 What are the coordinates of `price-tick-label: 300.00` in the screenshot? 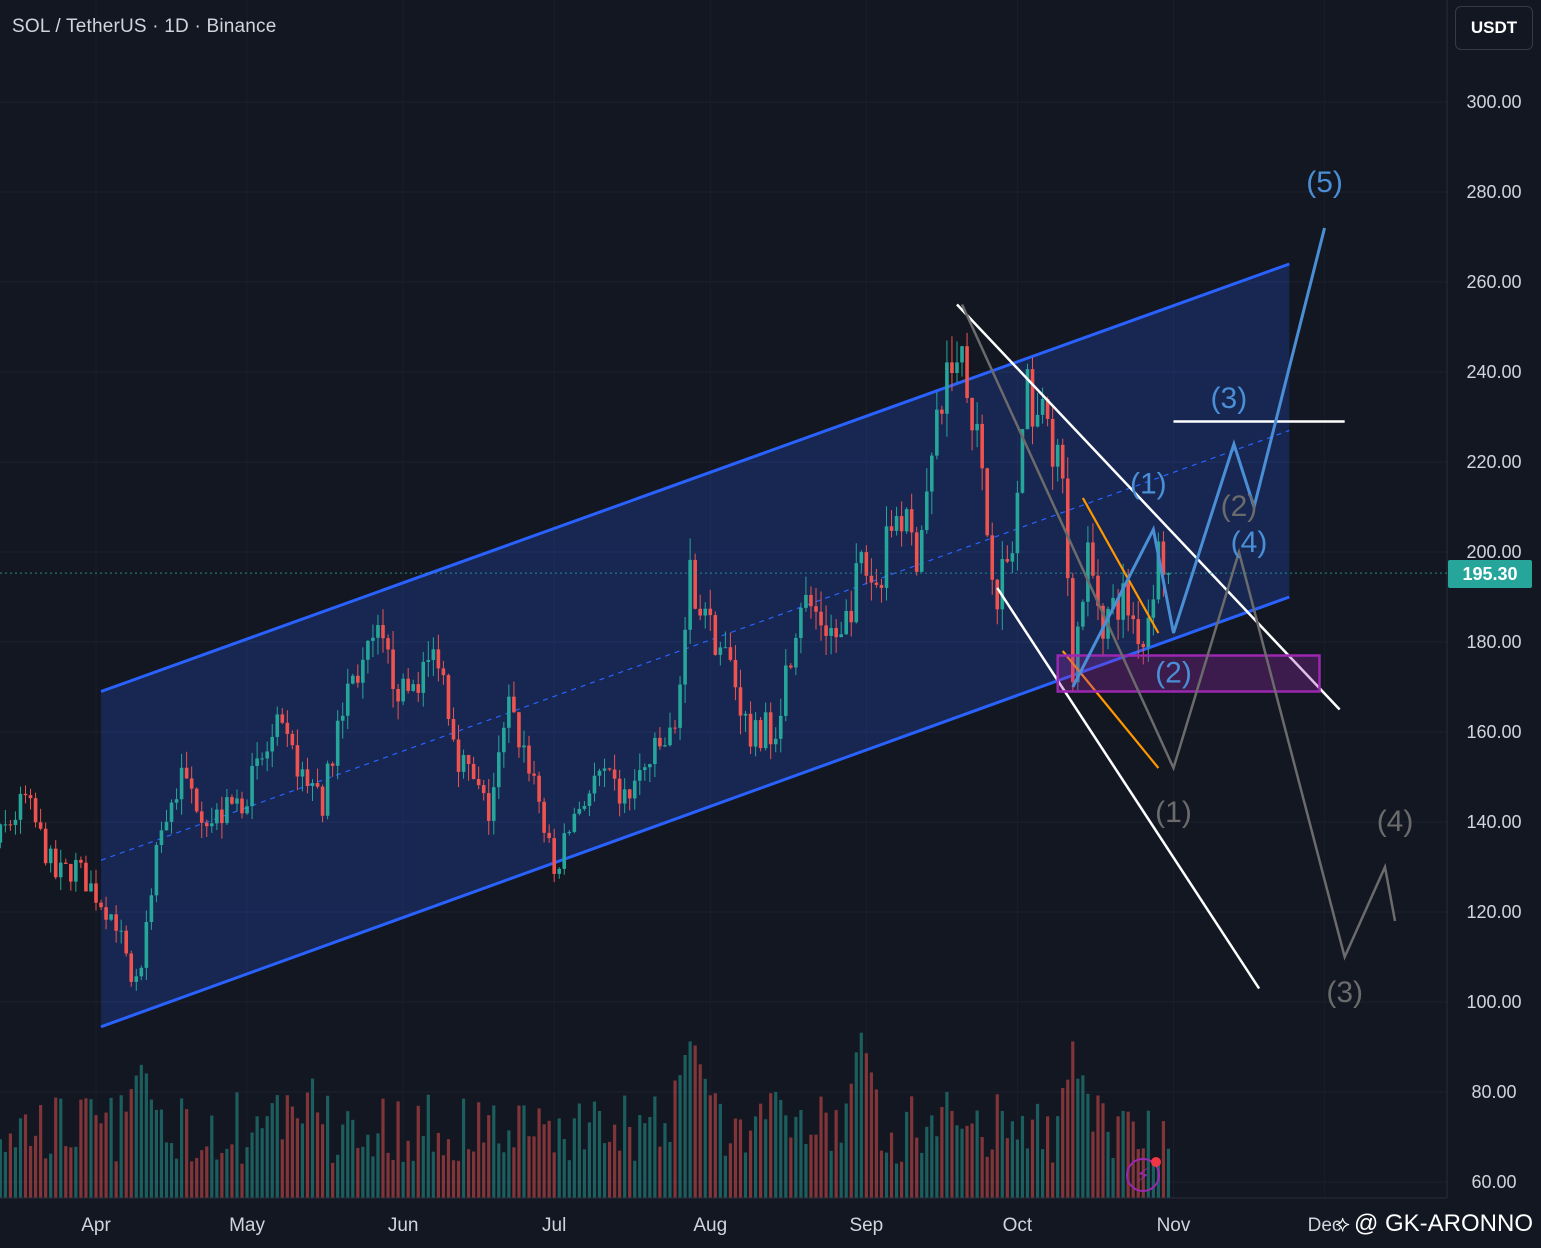 It's located at (1493, 102).